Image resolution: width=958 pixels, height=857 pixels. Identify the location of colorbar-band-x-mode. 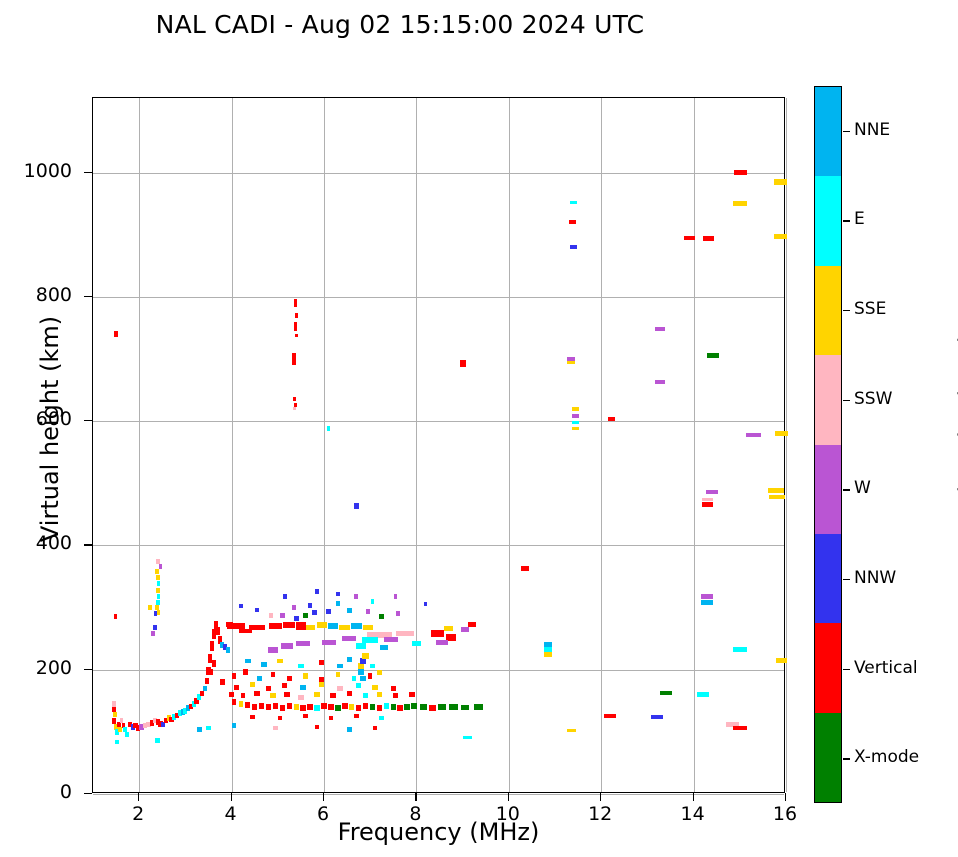
(828, 757).